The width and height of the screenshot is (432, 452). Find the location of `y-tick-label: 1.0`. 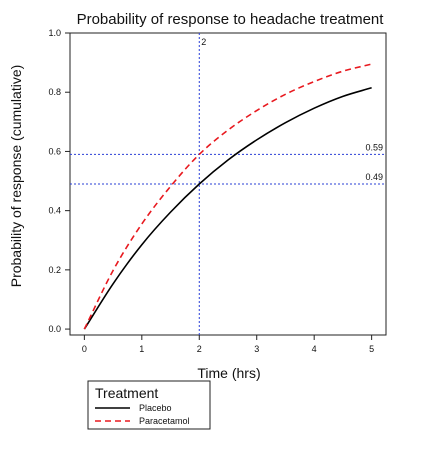

y-tick-label: 1.0 is located at coordinates (54, 33).